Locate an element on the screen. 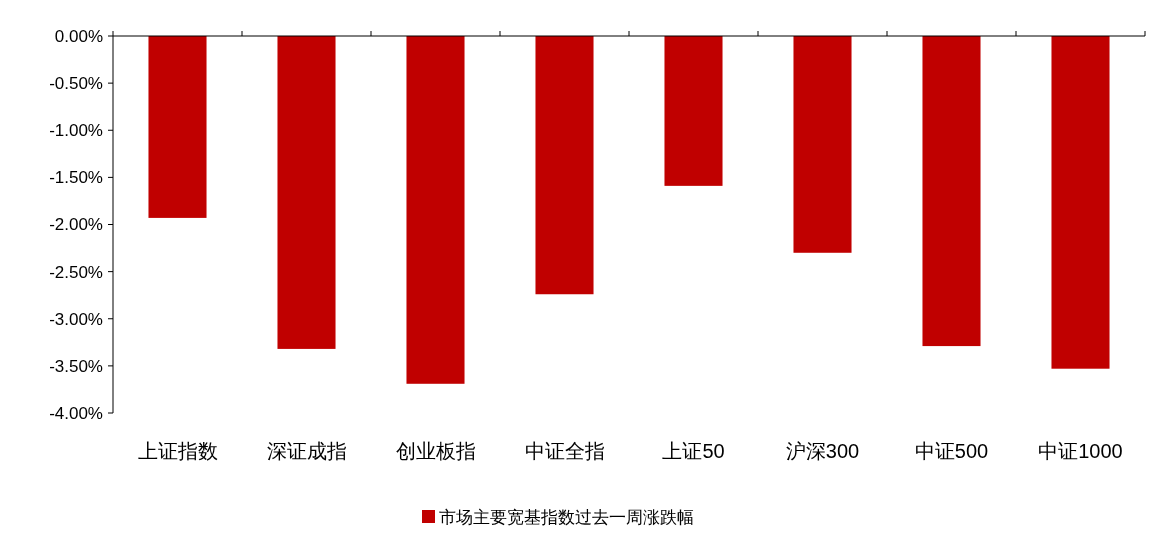  x-tick-label: 创业板指 is located at coordinates (435, 451).